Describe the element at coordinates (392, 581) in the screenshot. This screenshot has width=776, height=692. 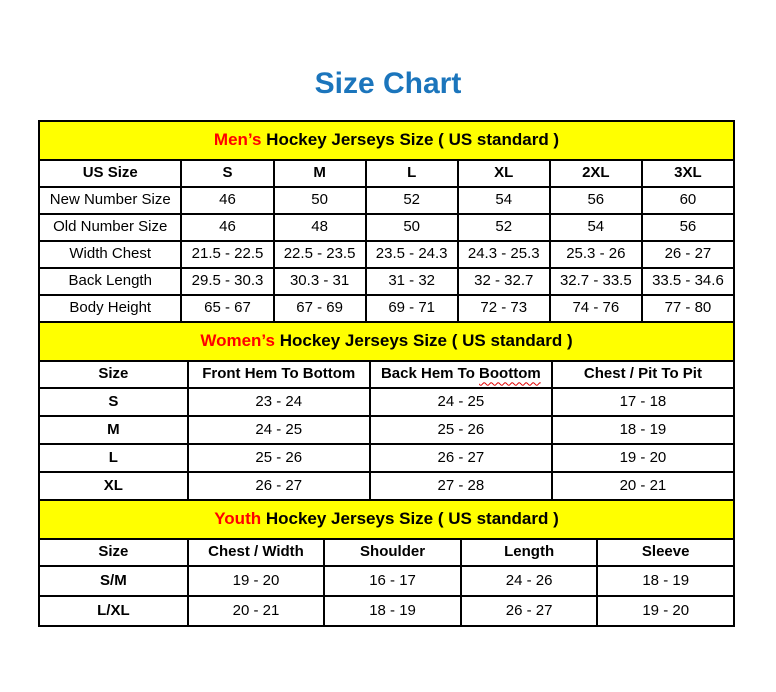
I see `size-cell: 16 - 17` at that location.